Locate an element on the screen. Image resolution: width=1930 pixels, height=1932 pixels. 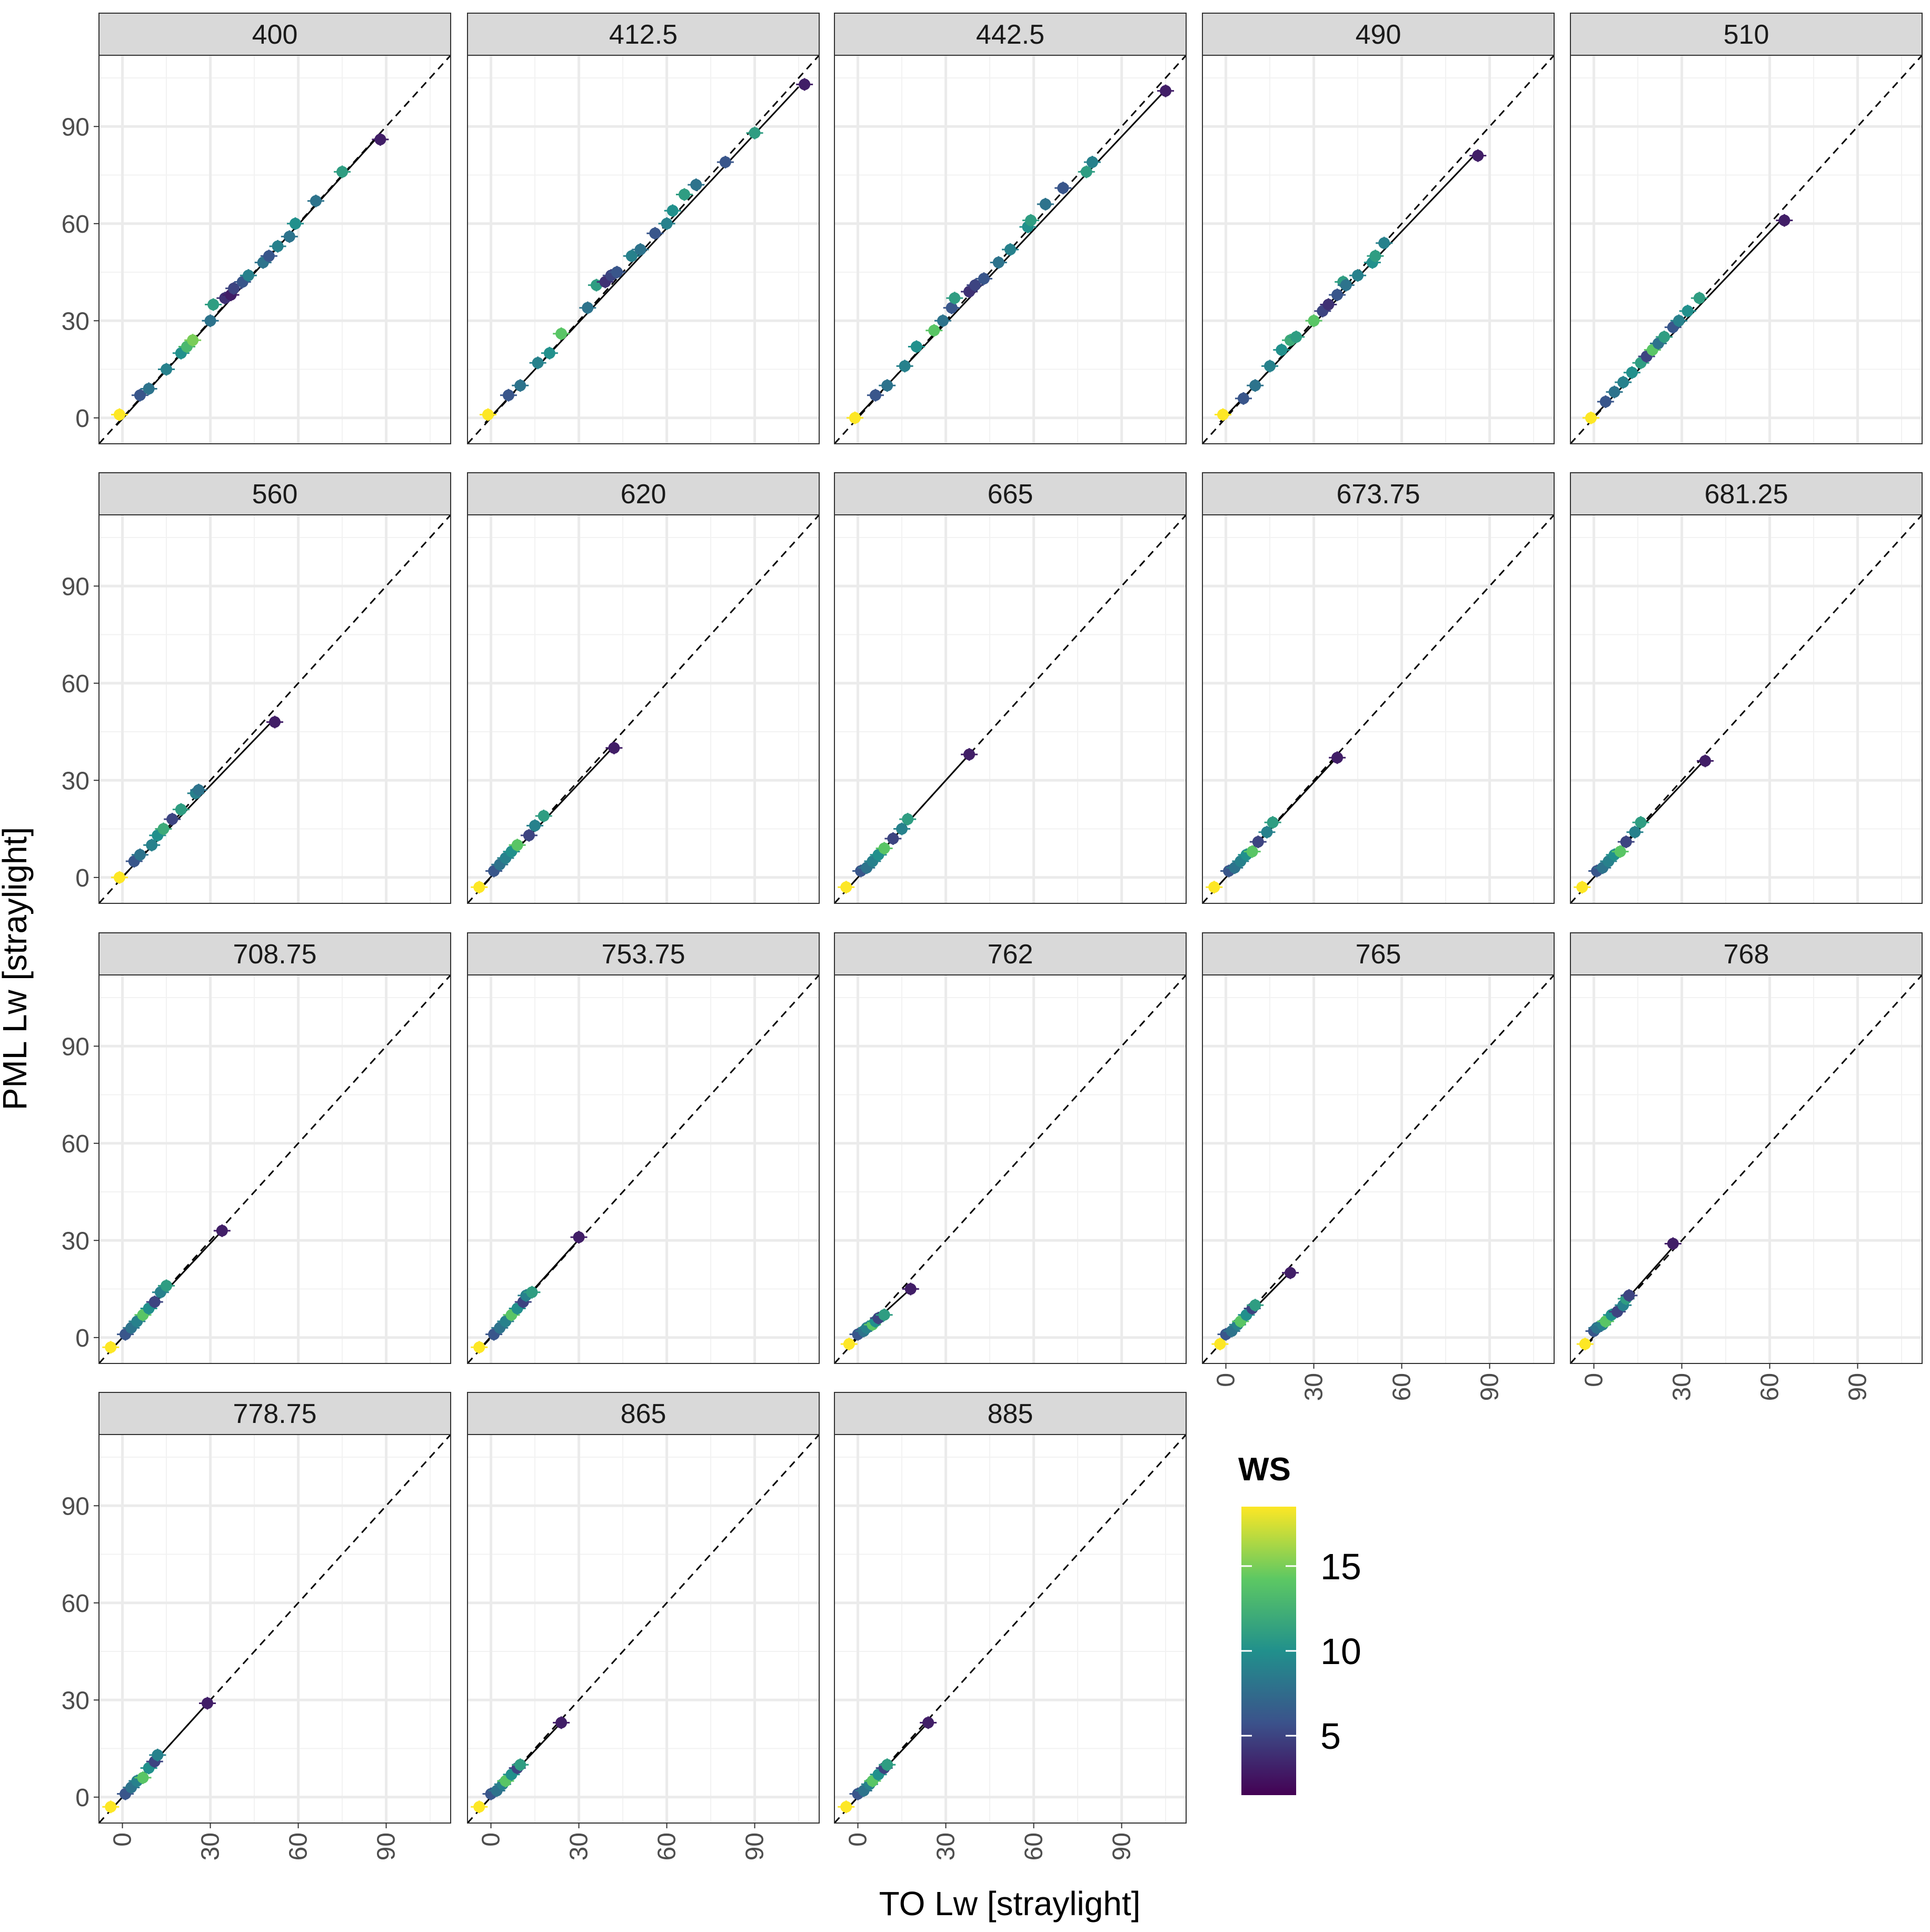
facet-panel: 885 0 30 60 90 is located at coordinates (1010, 1626).